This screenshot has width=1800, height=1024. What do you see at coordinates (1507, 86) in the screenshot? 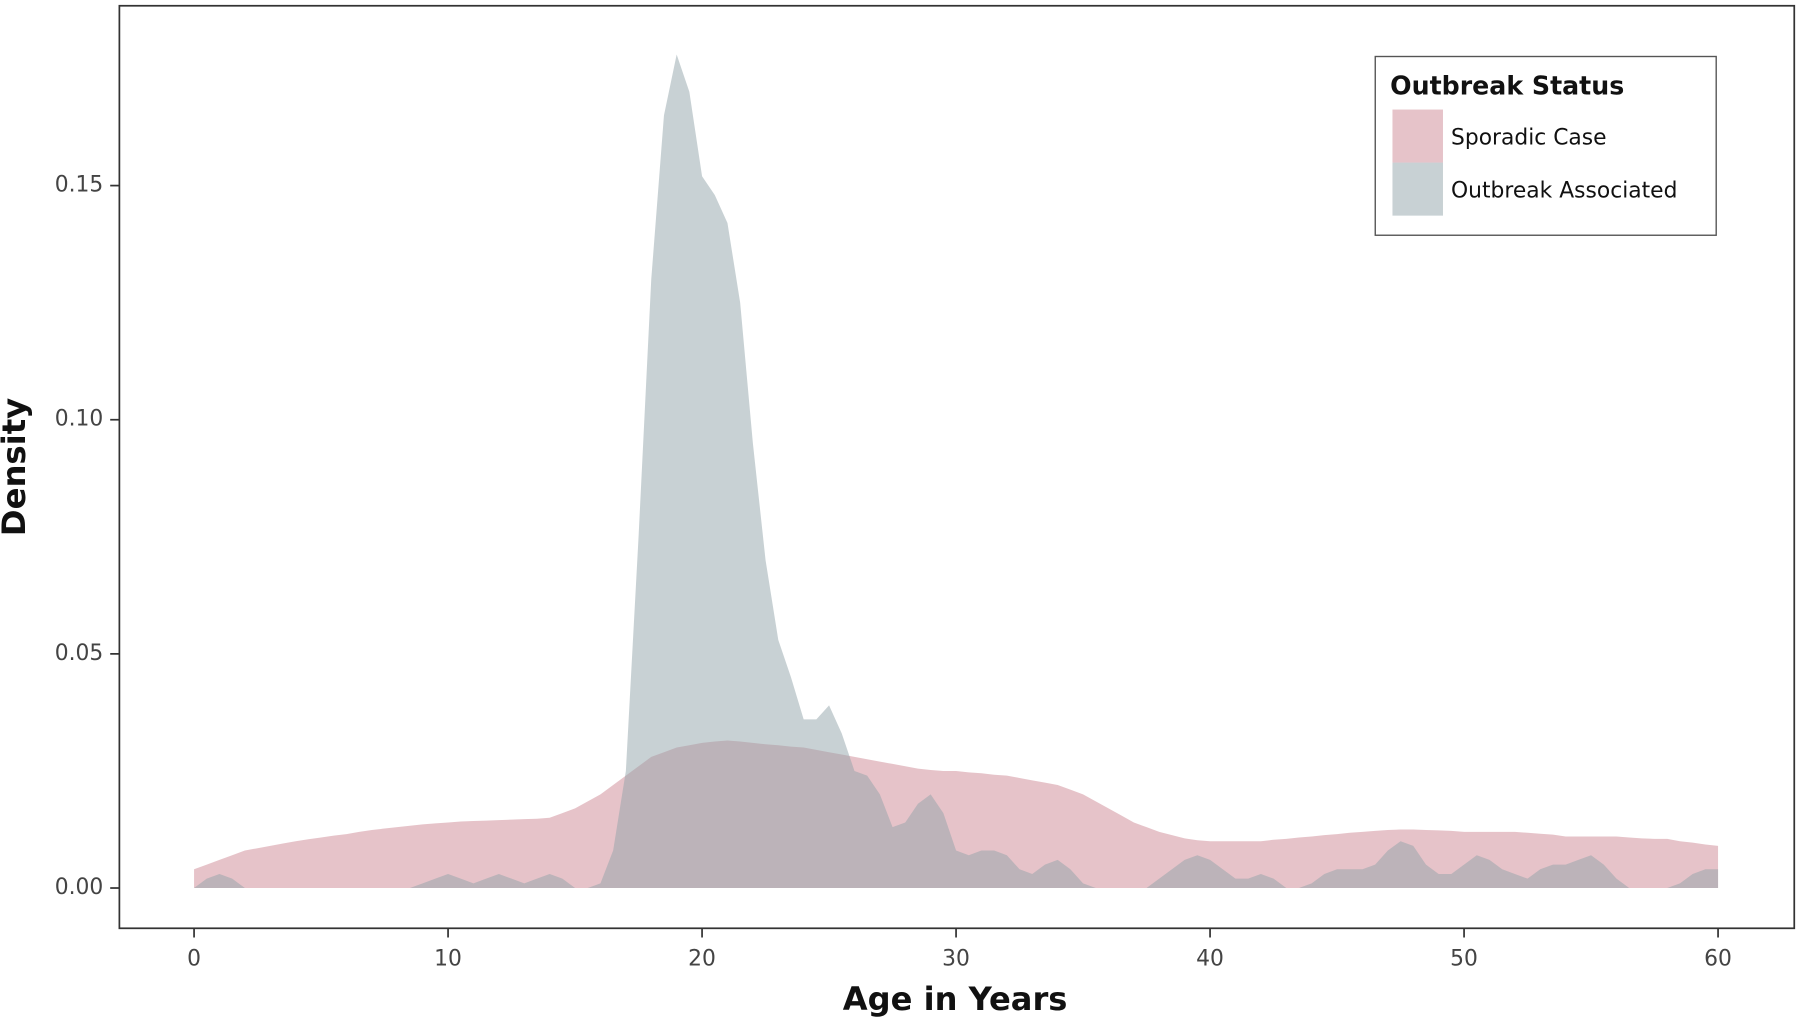
I see `legend-title: Outbreak Status` at bounding box center [1507, 86].